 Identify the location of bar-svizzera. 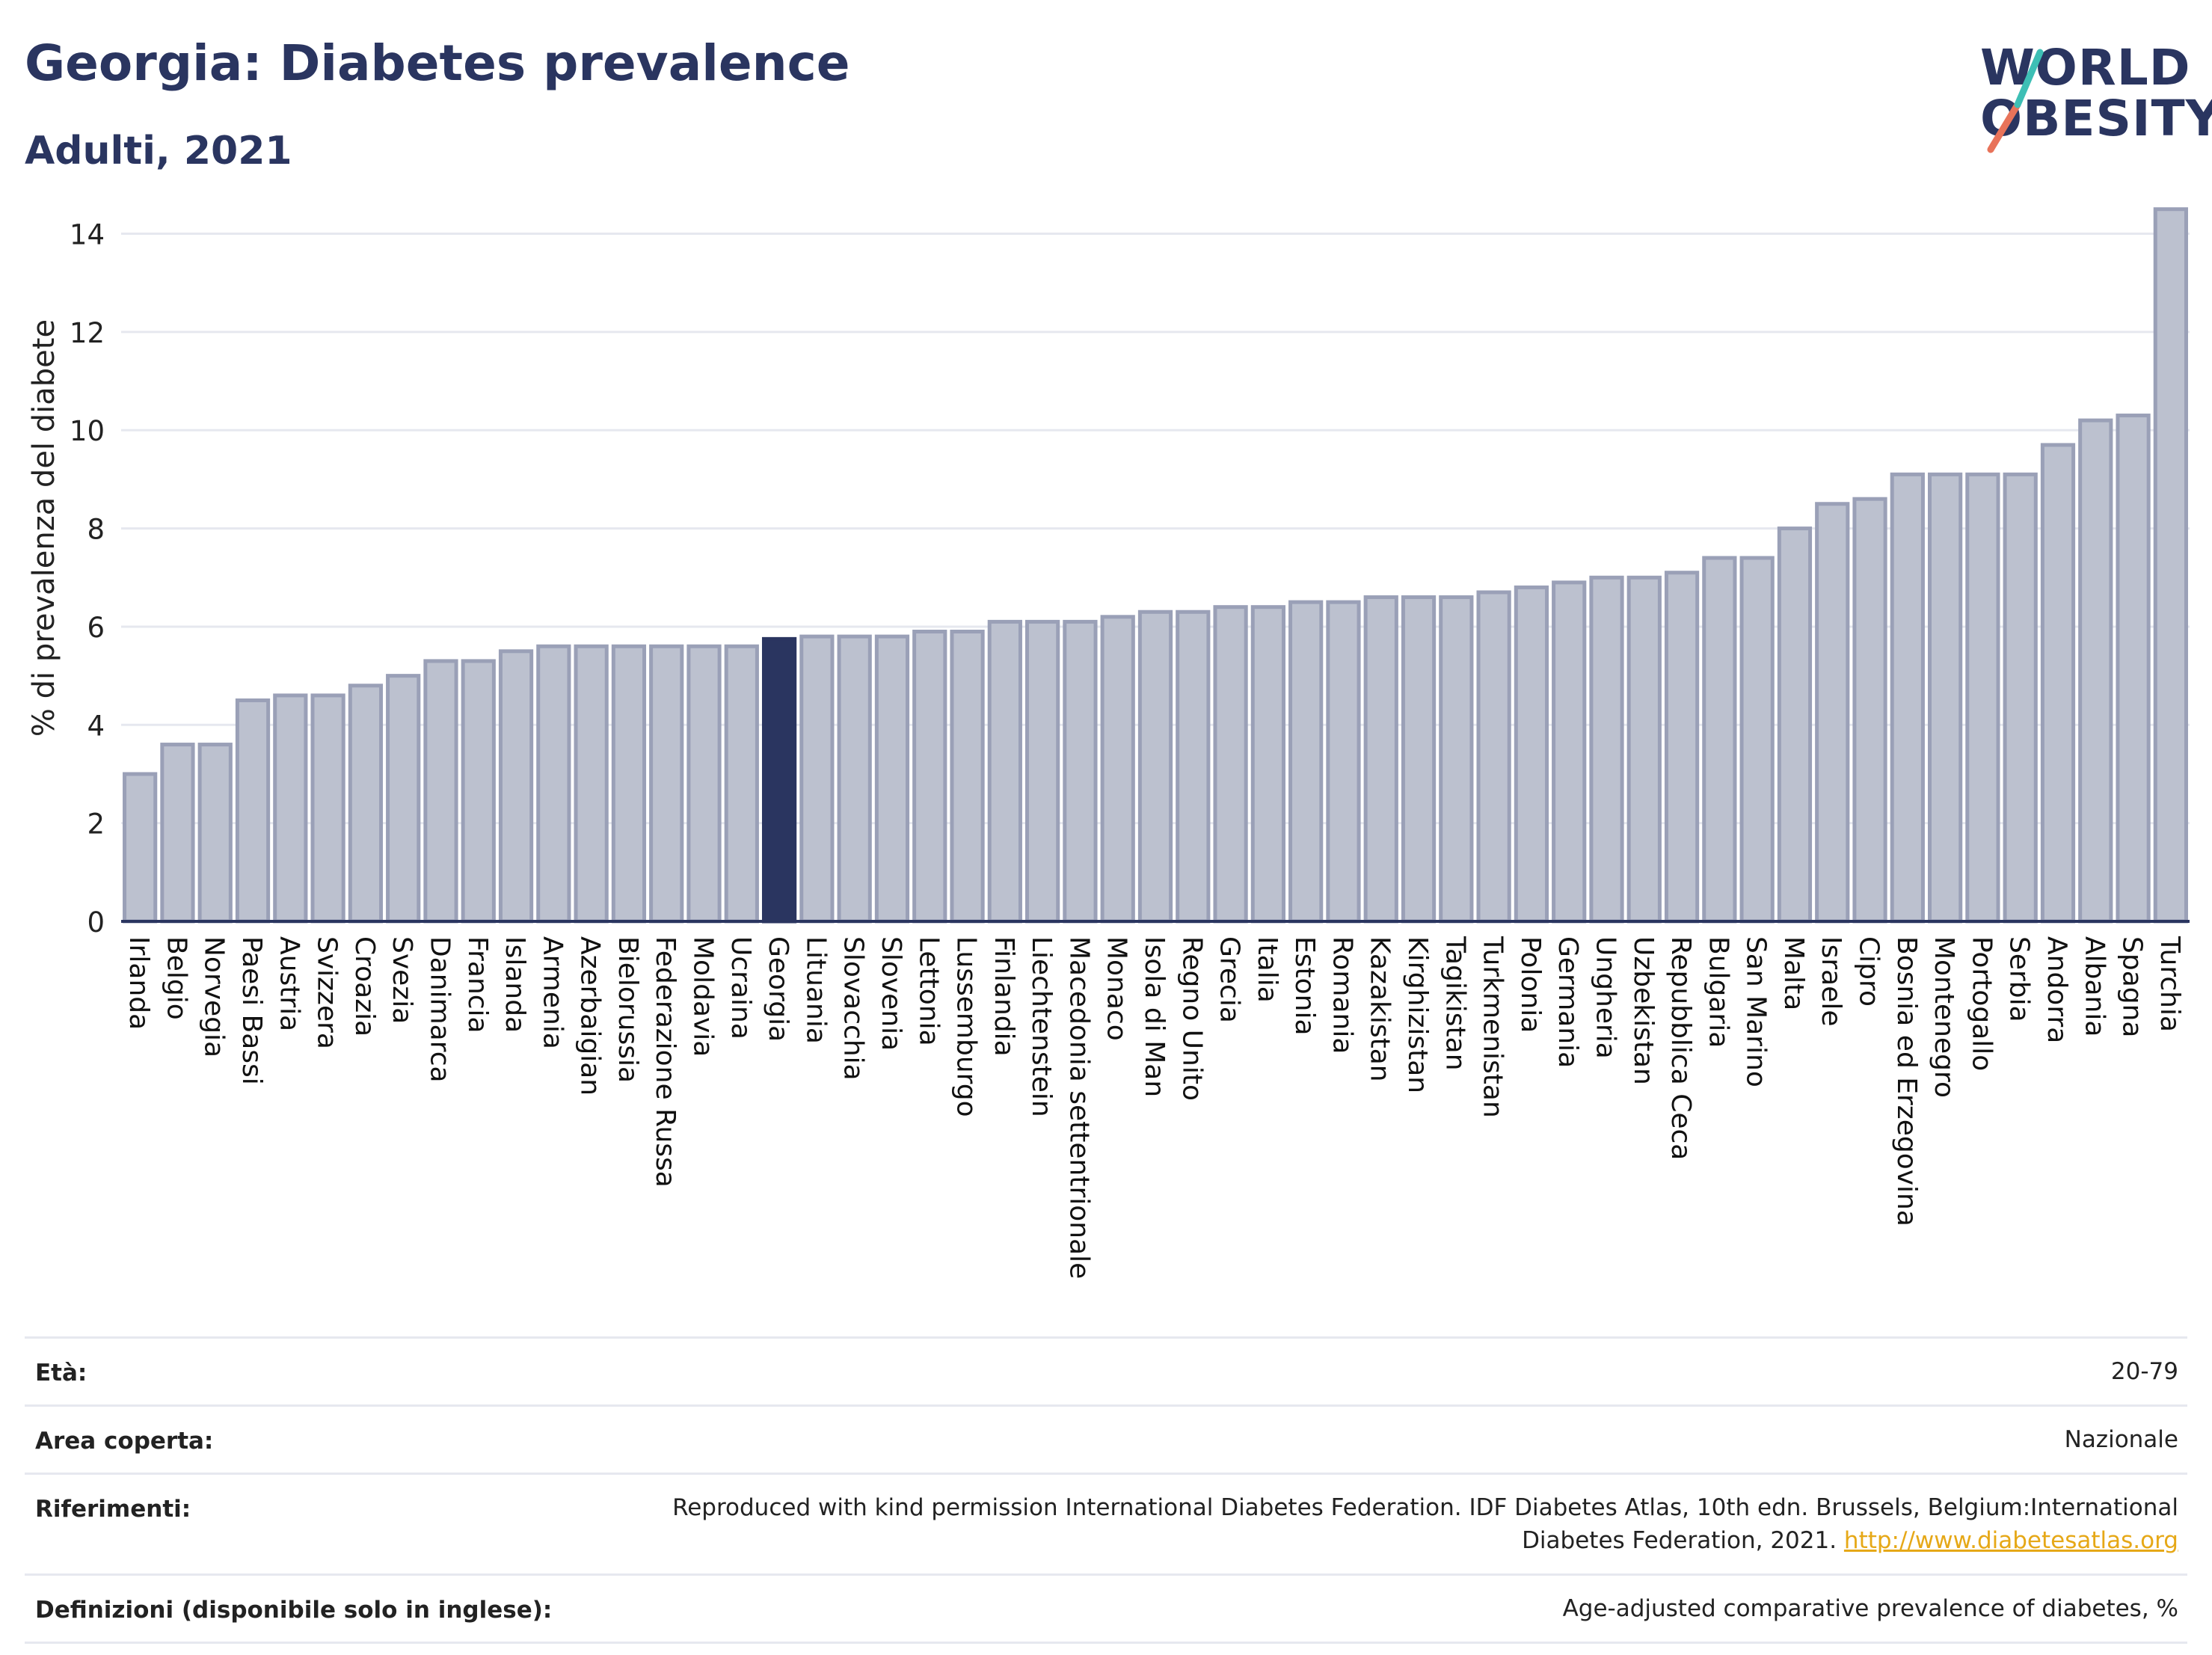
(327, 808).